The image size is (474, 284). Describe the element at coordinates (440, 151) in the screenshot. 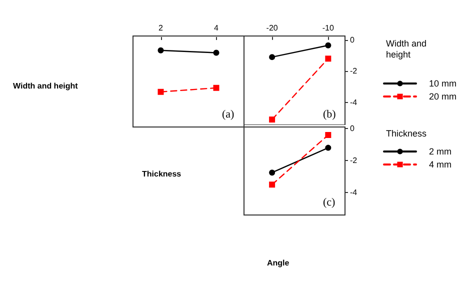

I see `legend-label: 2 mm` at that location.